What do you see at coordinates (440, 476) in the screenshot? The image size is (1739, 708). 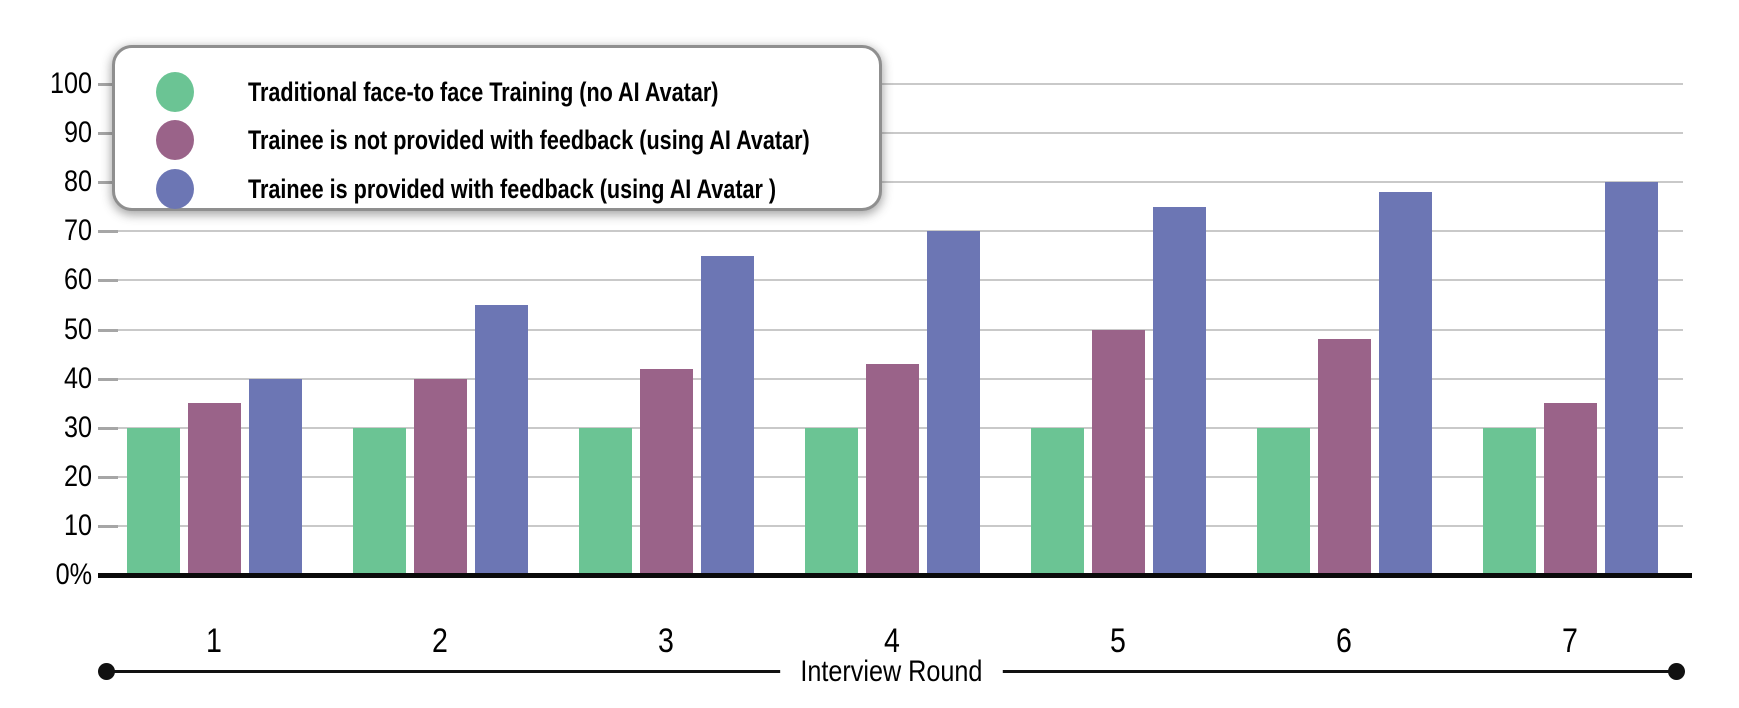 I see `bar-round2-series2` at bounding box center [440, 476].